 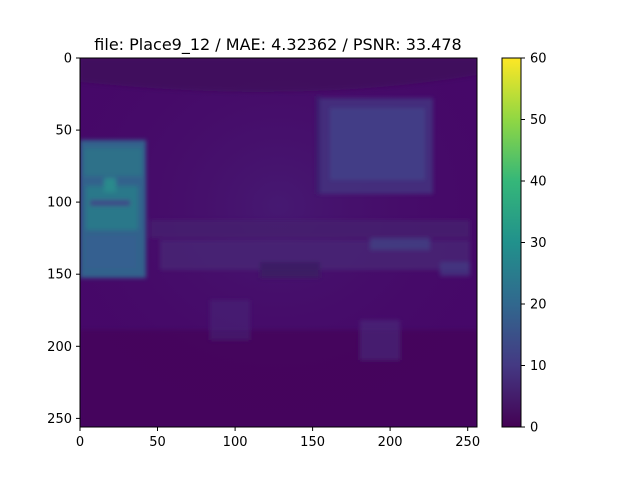 I want to click on colorbar-tick-label: 20, so click(x=538, y=305).